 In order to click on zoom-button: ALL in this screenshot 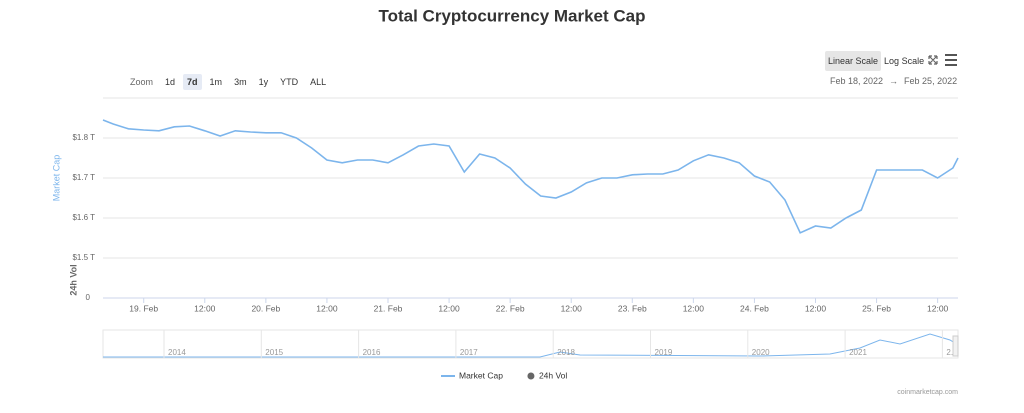, I will do `click(318, 82)`.